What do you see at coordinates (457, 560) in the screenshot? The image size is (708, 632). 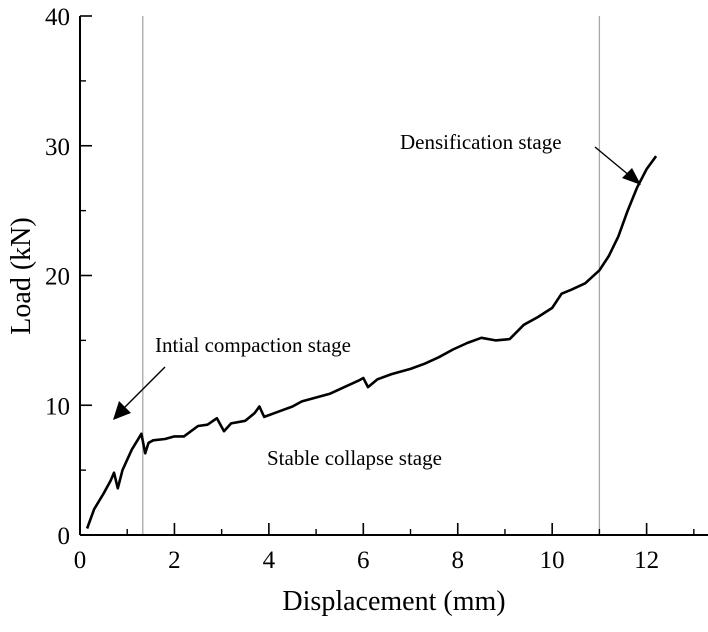 I see `x-tick-label: 8` at bounding box center [457, 560].